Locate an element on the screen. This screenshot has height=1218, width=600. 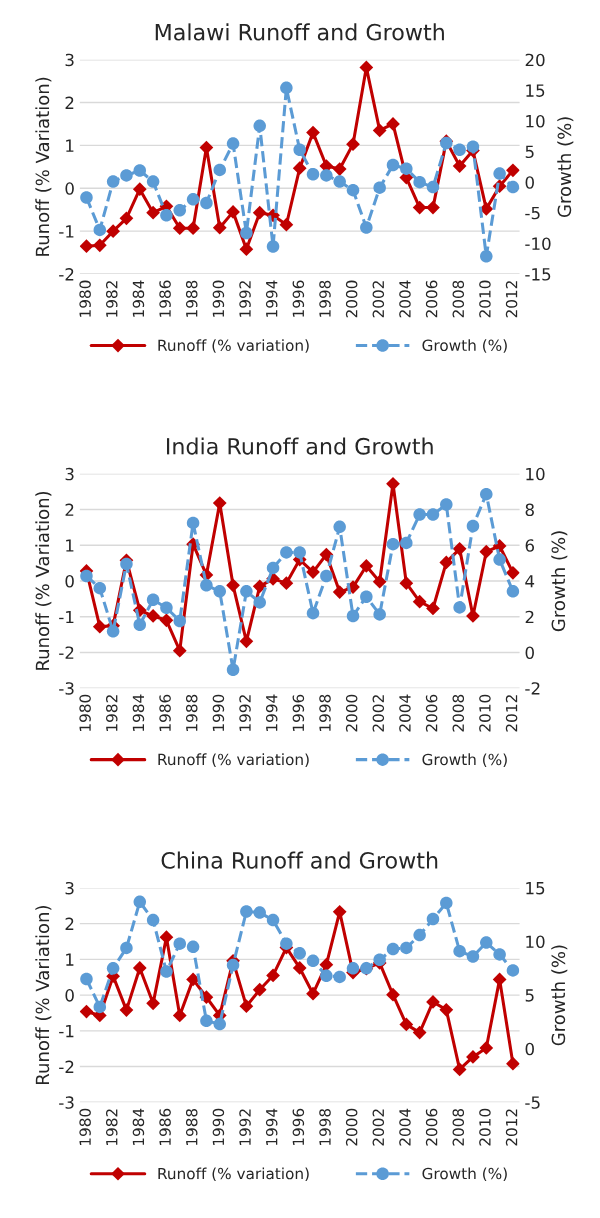
y2-tick-label: 6 is located at coordinates (530, 545).